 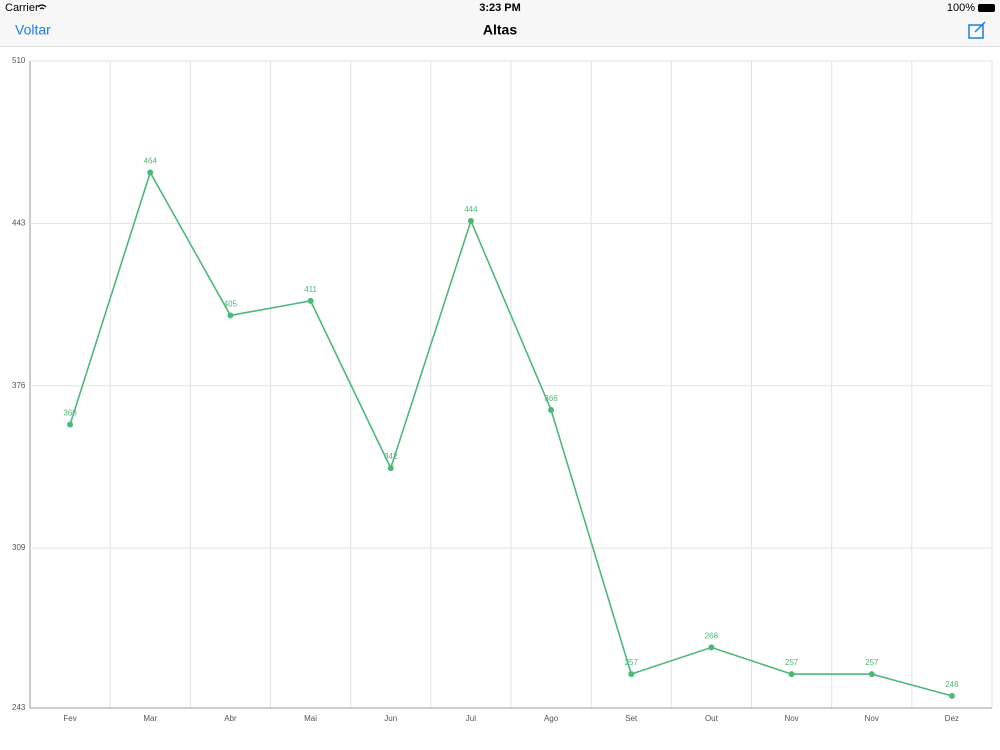 What do you see at coordinates (952, 718) in the screenshot?
I see `x-tick-label: Dez` at bounding box center [952, 718].